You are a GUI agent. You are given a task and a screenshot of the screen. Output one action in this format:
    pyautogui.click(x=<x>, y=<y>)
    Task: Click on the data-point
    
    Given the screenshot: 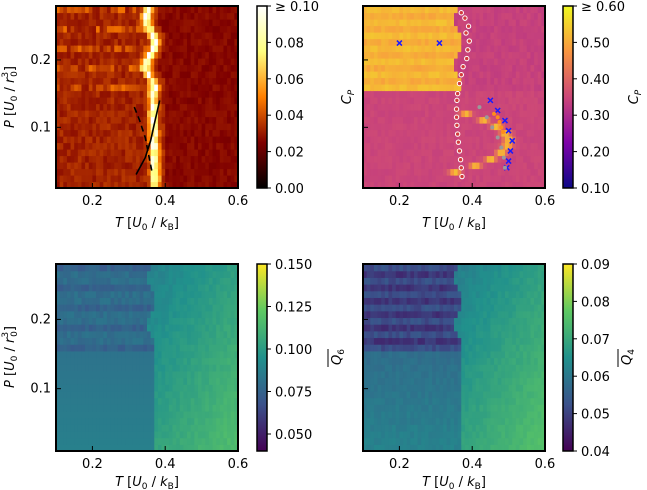 What is the action you would take?
    pyautogui.click(x=456, y=117)
    